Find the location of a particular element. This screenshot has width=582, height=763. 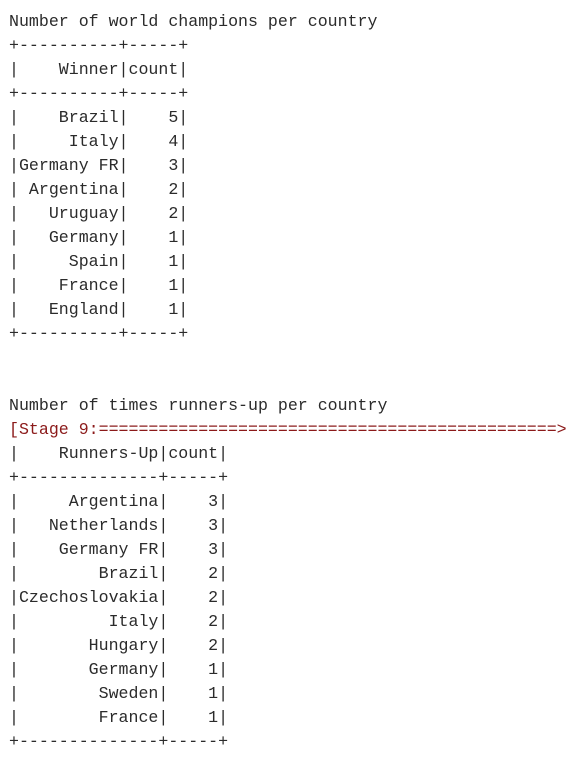

table-row: | Brazil| 5| is located at coordinates (288, 118).